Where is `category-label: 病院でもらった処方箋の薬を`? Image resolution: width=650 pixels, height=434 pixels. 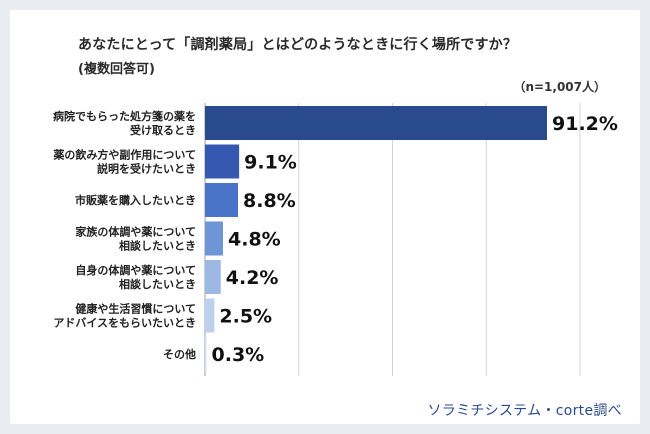 category-label: 病院でもらった処方箋の薬を is located at coordinates (124, 116).